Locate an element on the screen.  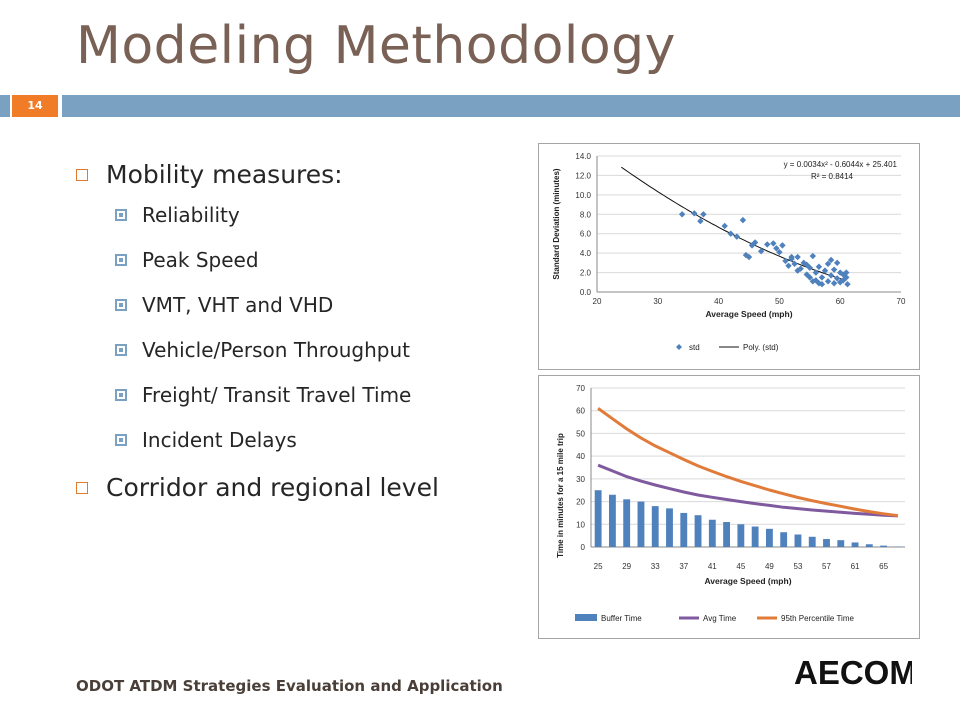
legend-label: 95th Percentile Time is located at coordinates (817, 618).